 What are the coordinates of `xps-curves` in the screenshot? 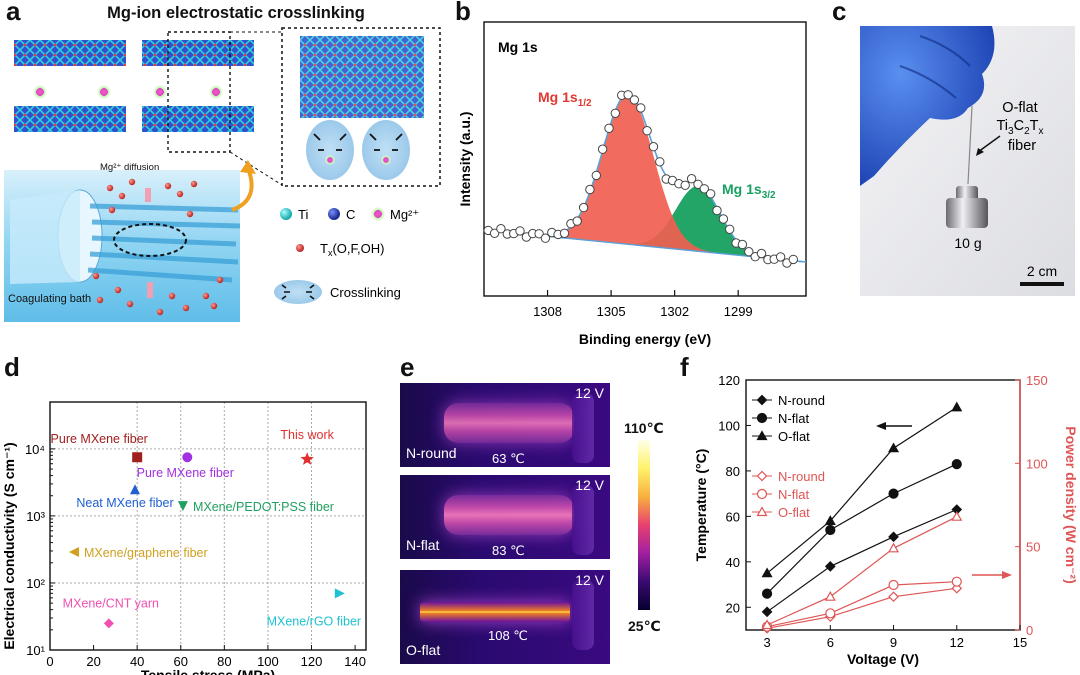 It's located at (645, 179).